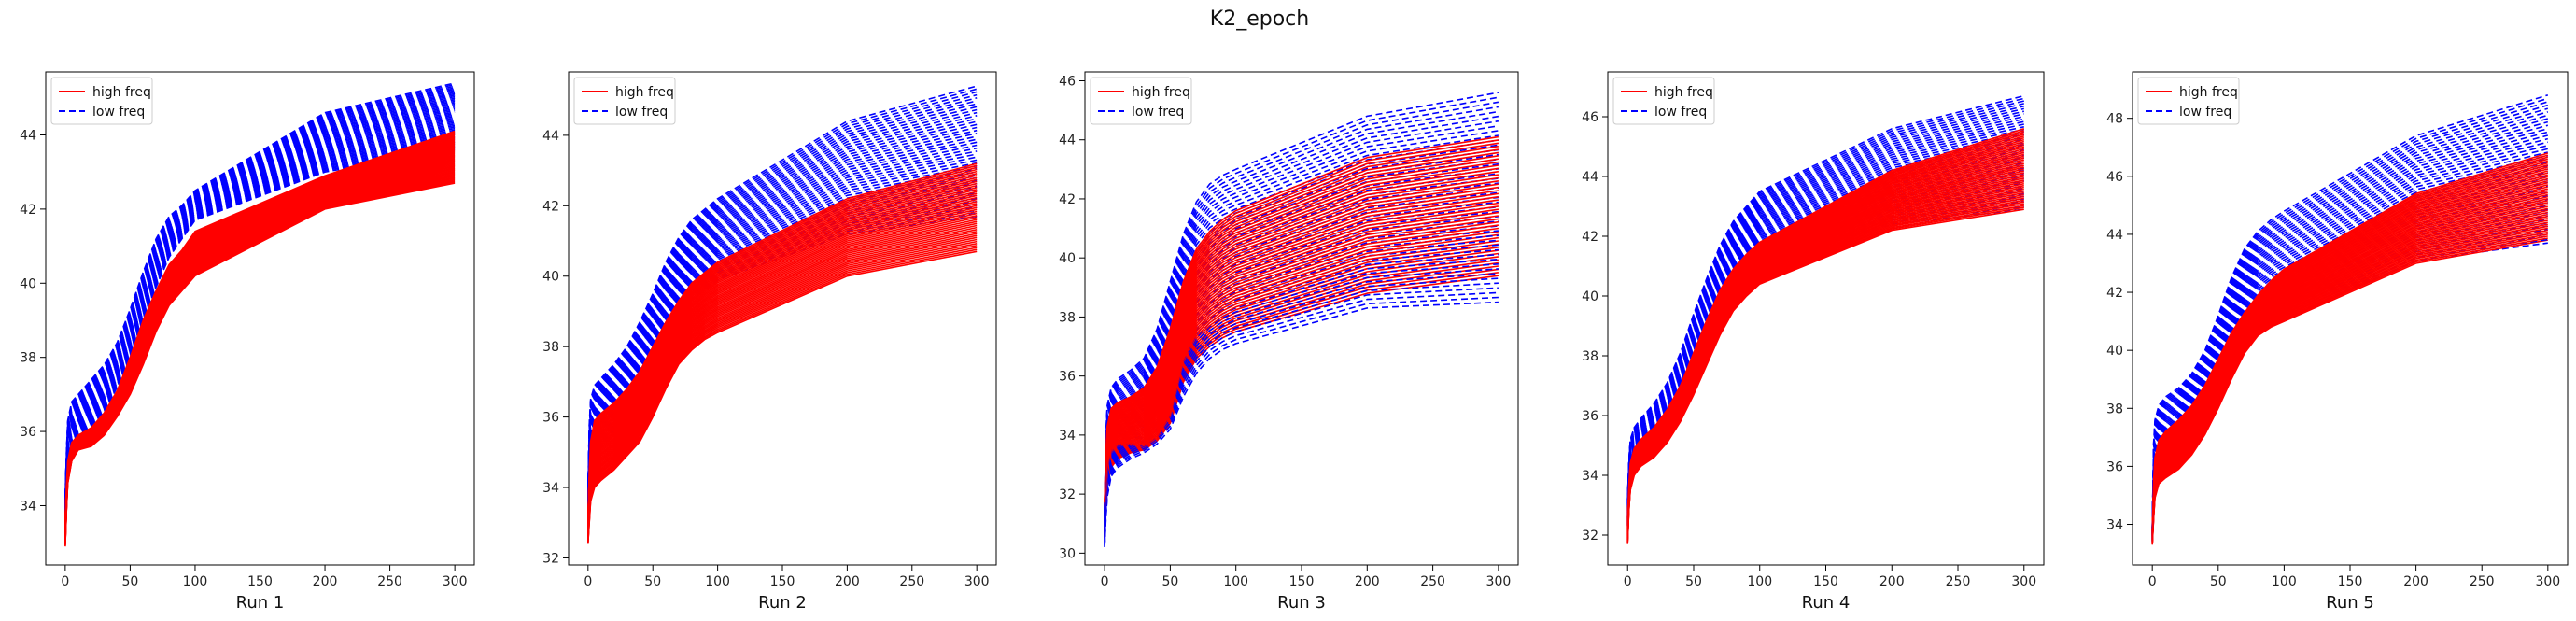 This screenshot has height=621, width=2576. I want to click on x-axis-label: Run 2, so click(783, 603).